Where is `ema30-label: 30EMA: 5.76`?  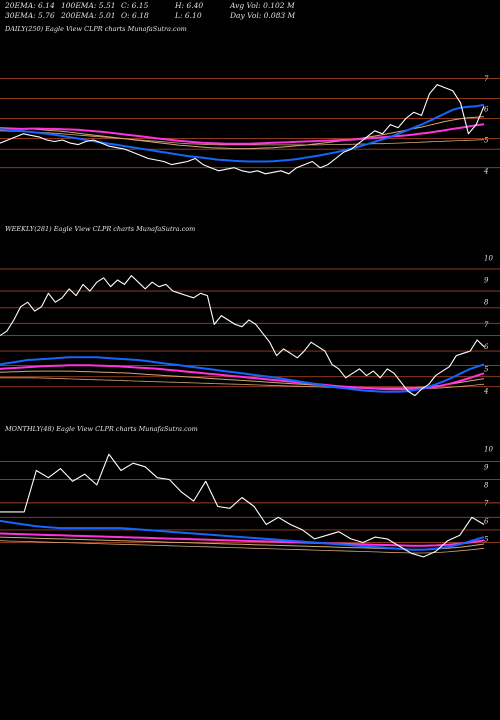 ema30-label: 30EMA: 5.76 is located at coordinates (30, 15).